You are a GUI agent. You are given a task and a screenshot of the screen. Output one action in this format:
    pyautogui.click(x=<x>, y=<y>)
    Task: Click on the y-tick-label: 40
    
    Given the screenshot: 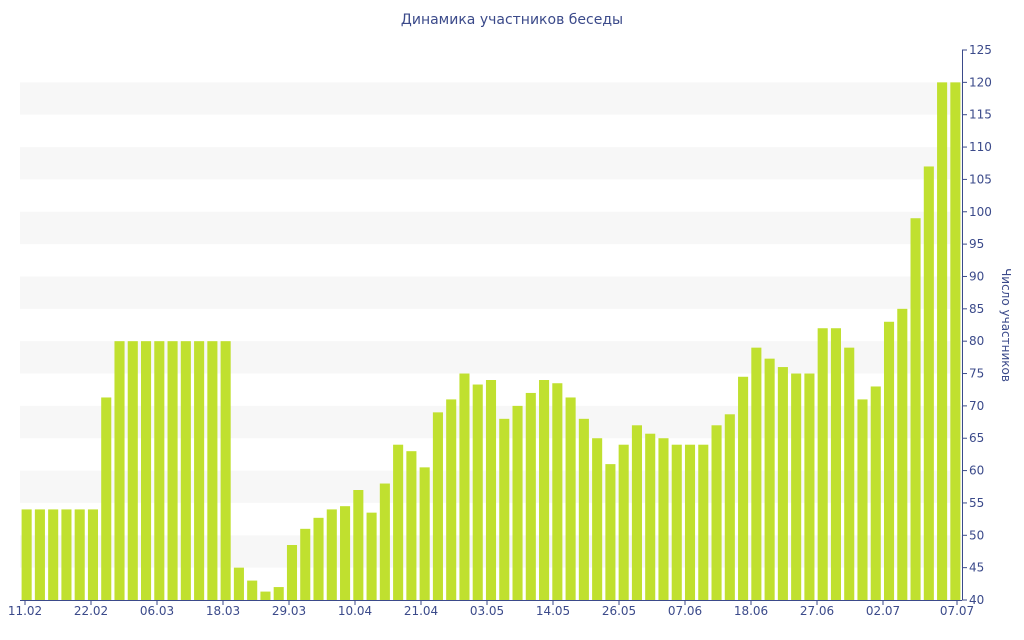 What is the action you would take?
    pyautogui.click(x=976, y=600)
    